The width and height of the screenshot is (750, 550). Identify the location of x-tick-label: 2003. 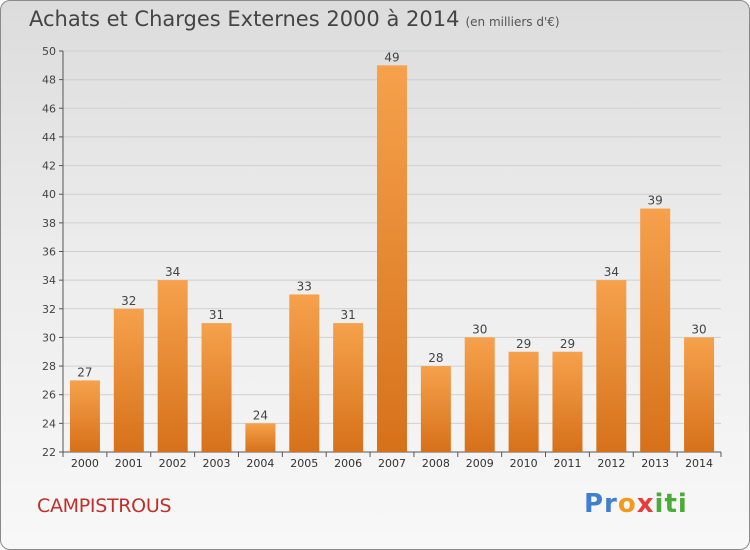
(217, 463).